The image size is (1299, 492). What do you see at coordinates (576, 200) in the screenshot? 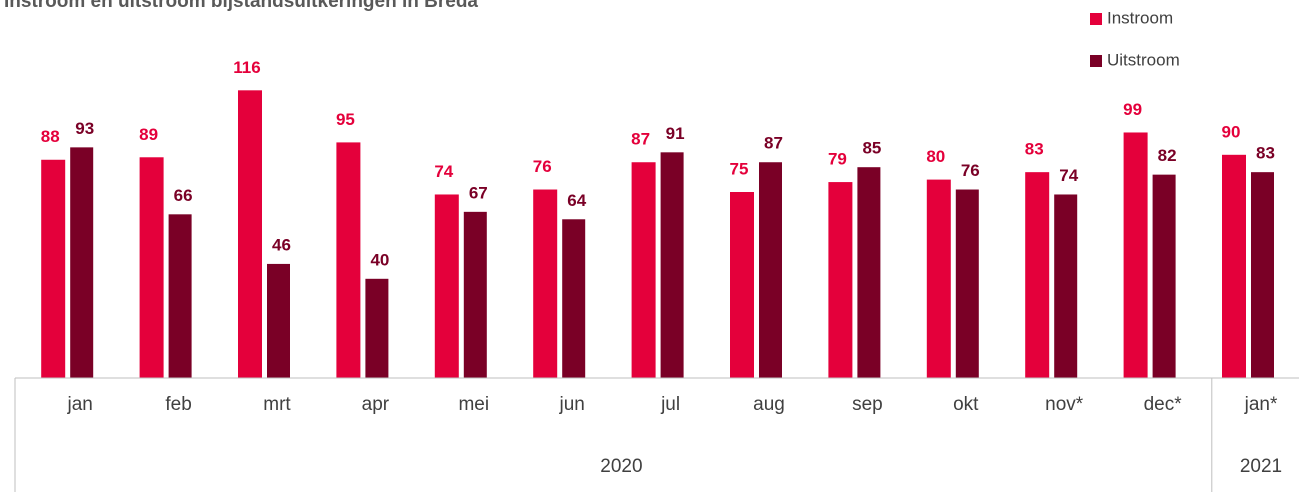
I see `data-label: 64` at bounding box center [576, 200].